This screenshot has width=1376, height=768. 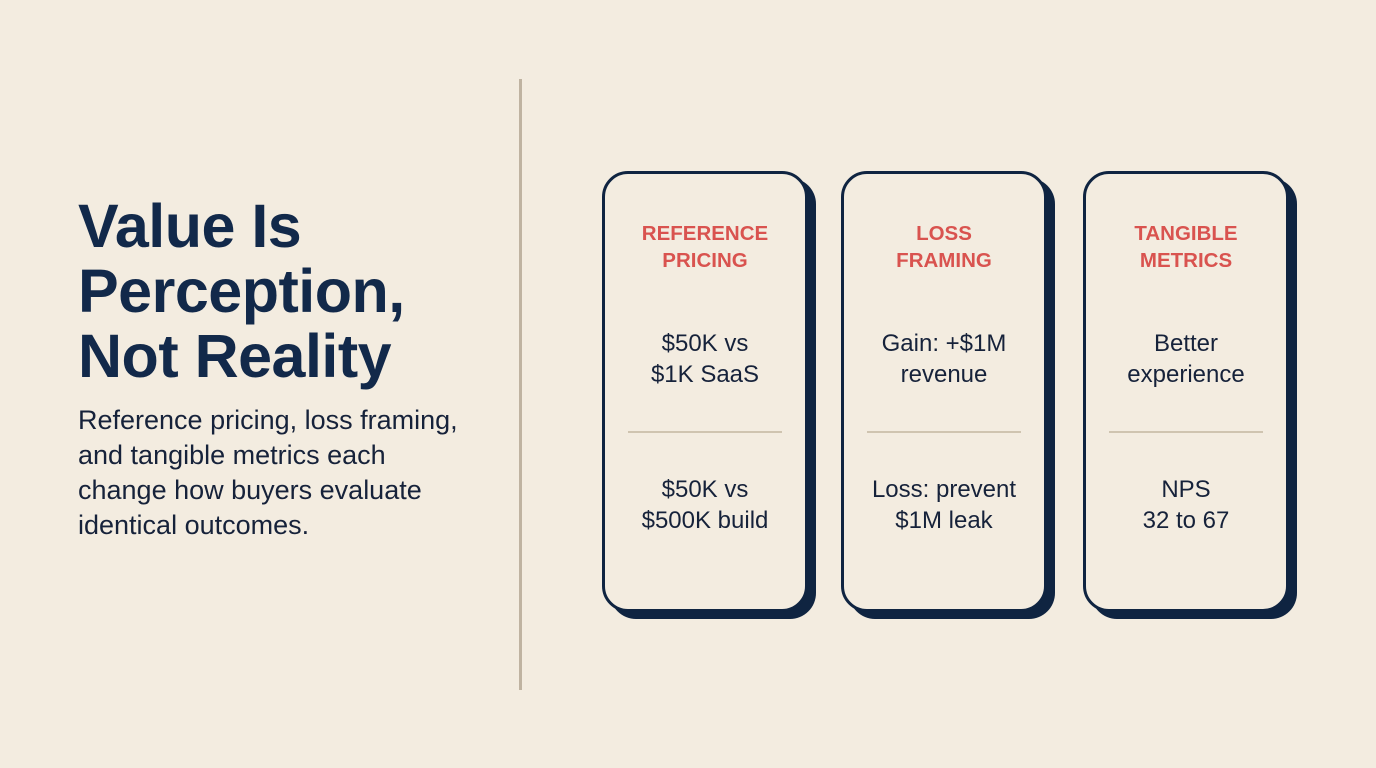 I want to click on card-bottom-example: Loss: prevent $1M leak, so click(x=944, y=505).